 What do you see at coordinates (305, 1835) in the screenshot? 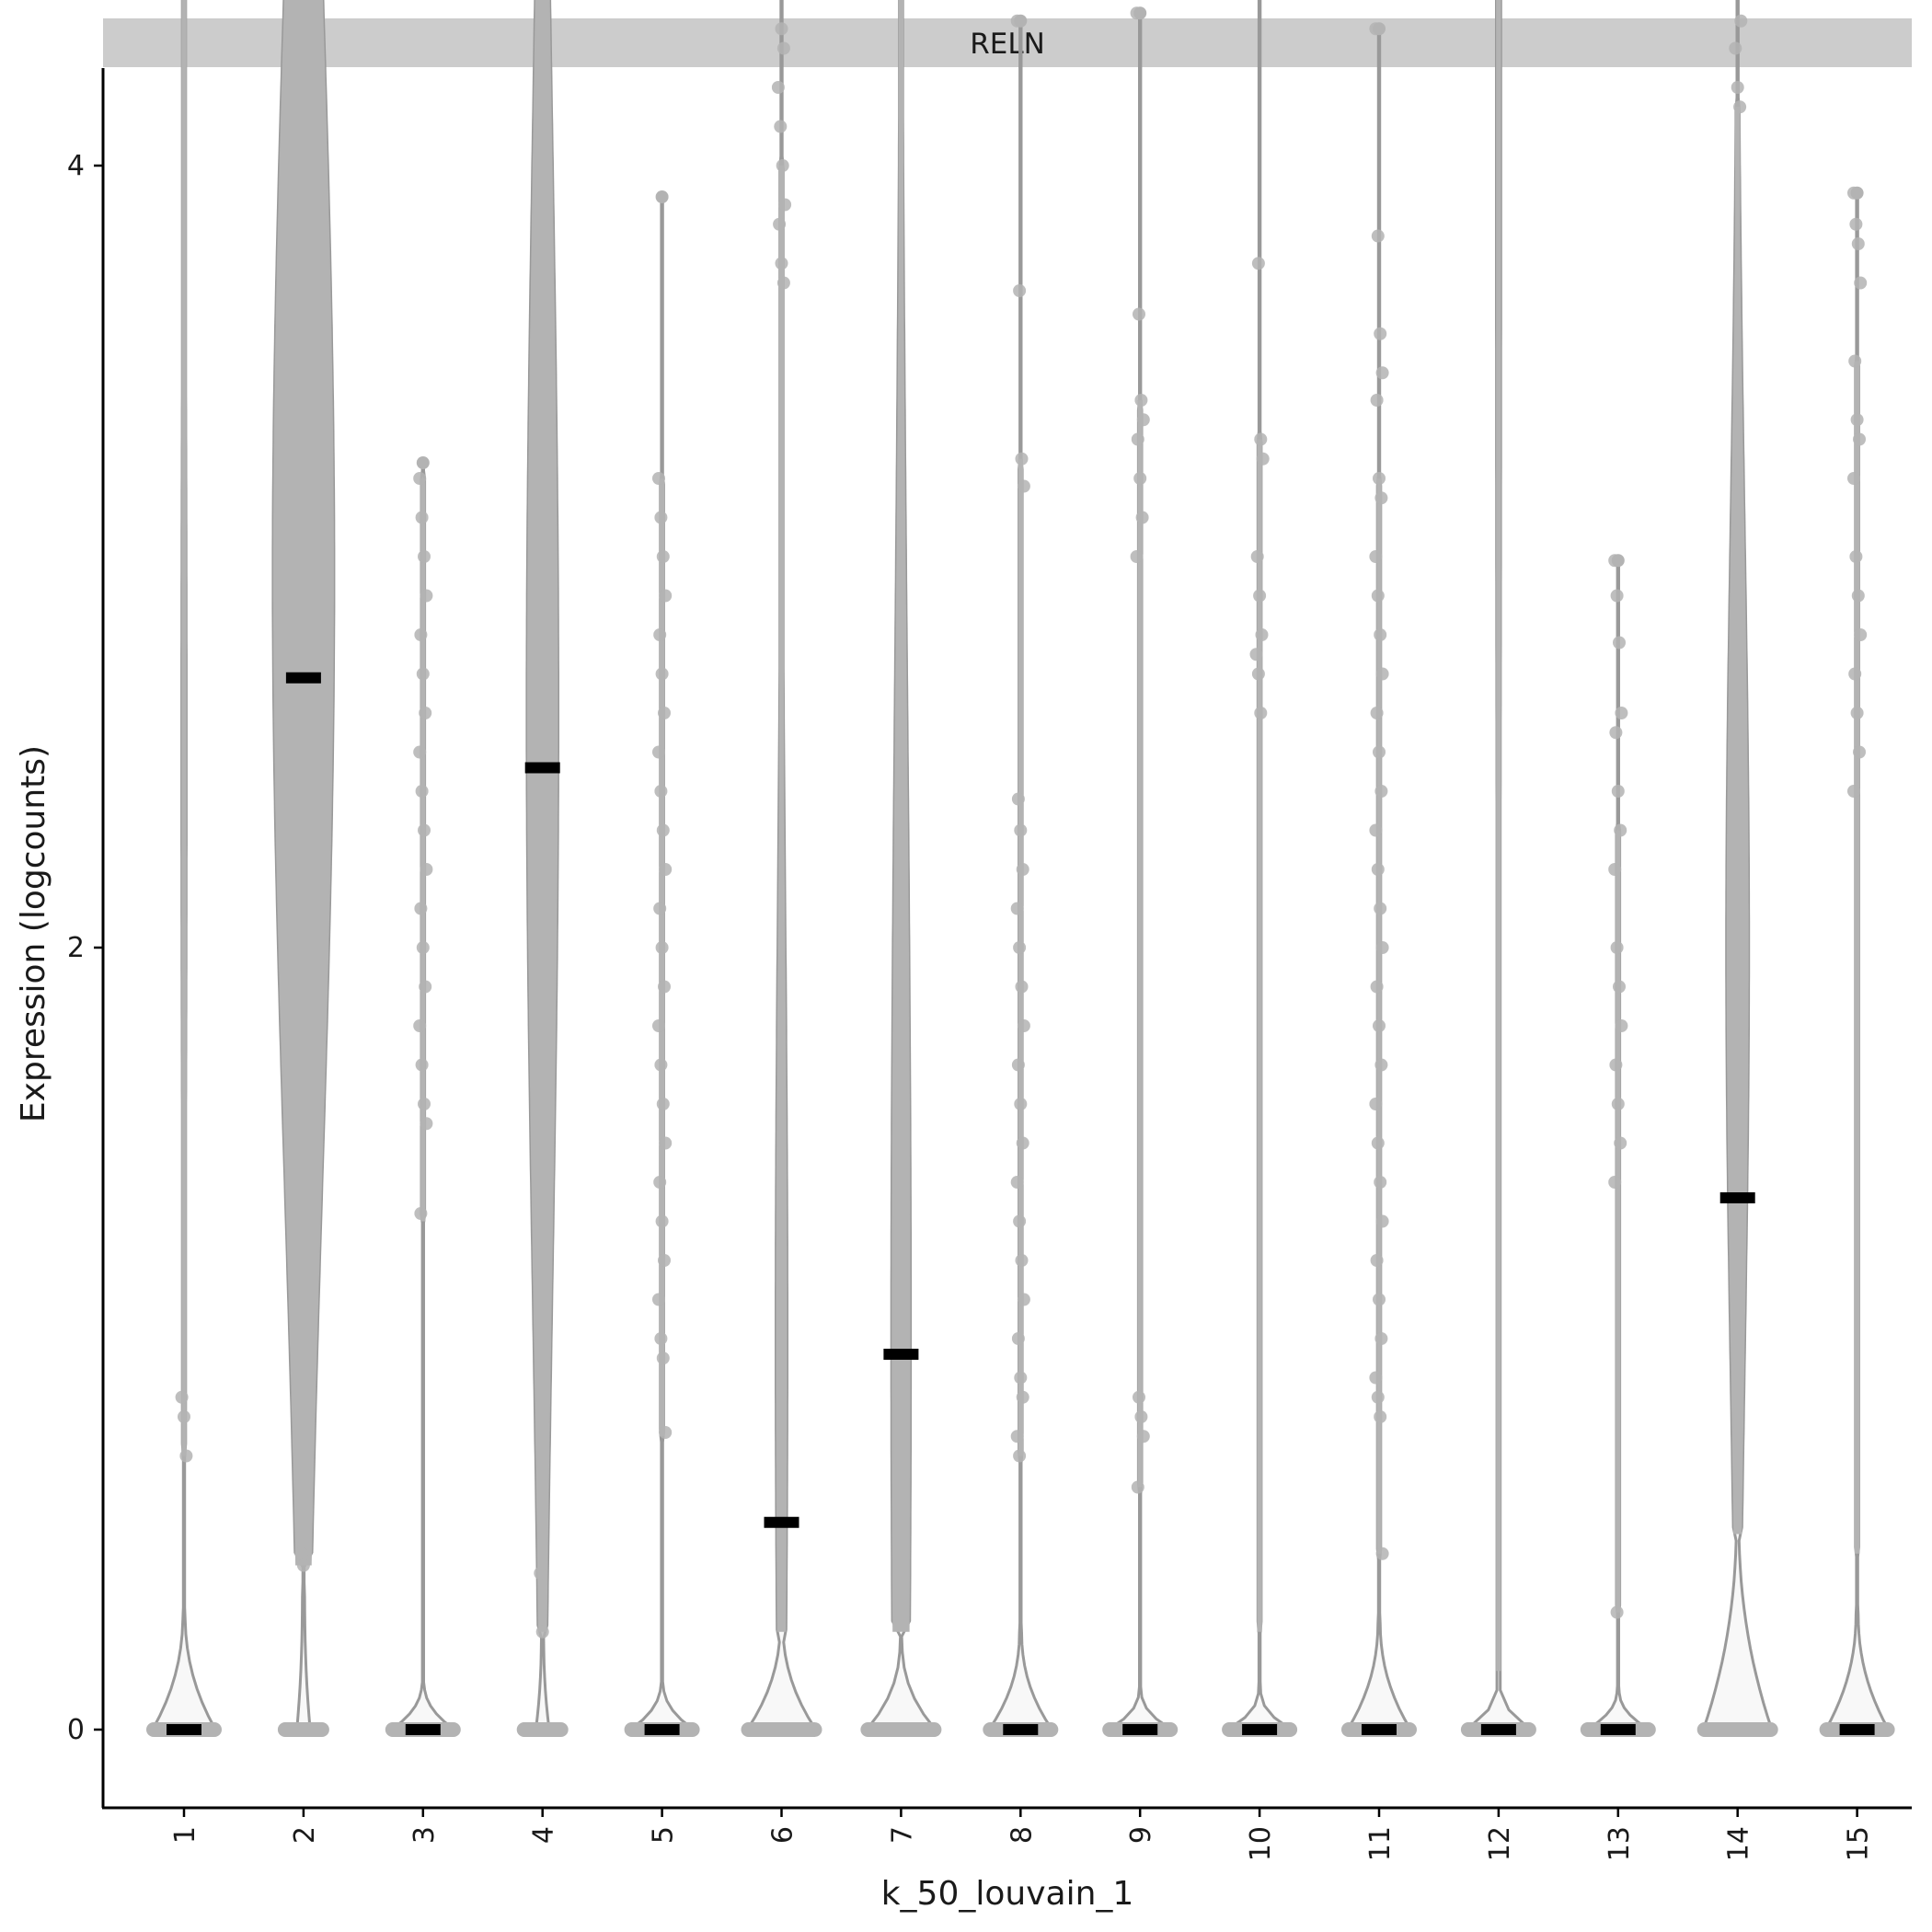
I see `x-tick-label: 2` at bounding box center [305, 1835].